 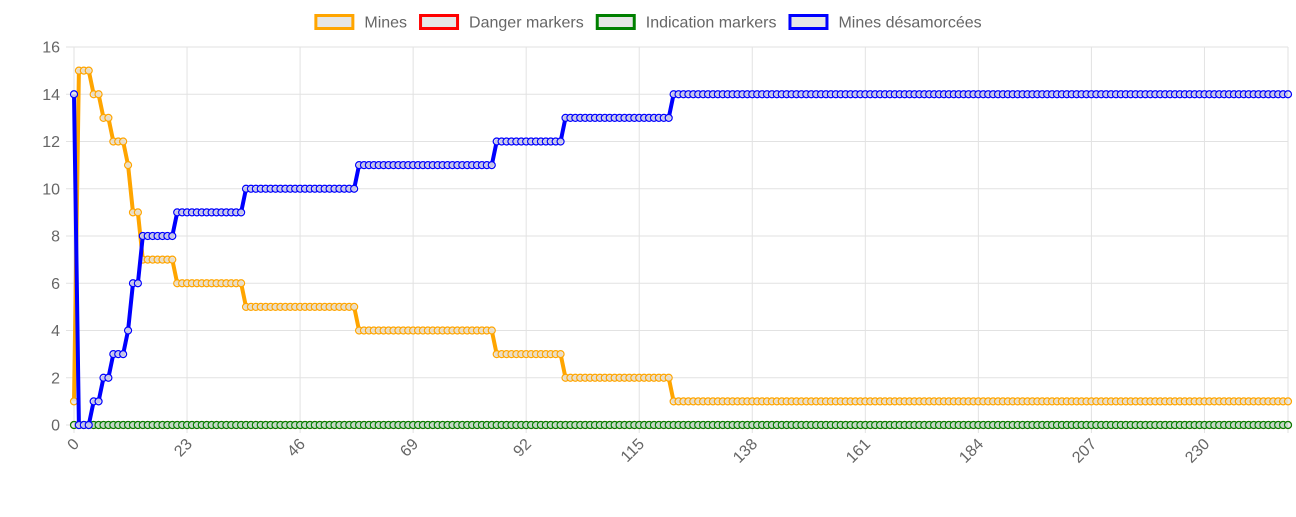 I want to click on x-tick-label: 115, so click(x=633, y=451).